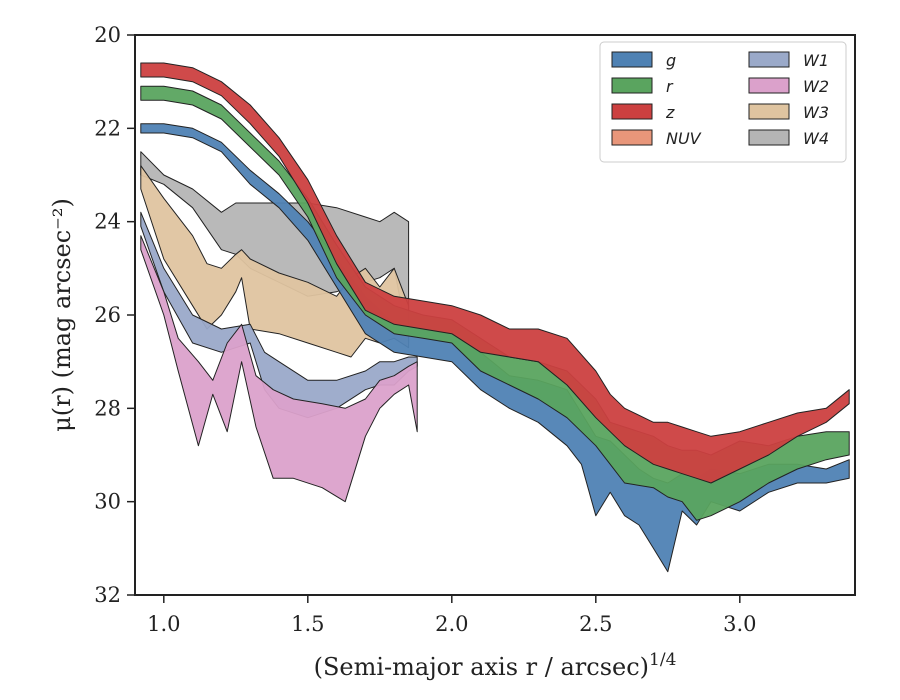 The height and width of the screenshot is (700, 900). What do you see at coordinates (632, 85) in the screenshot?
I see `legend-swatch-r` at bounding box center [632, 85].